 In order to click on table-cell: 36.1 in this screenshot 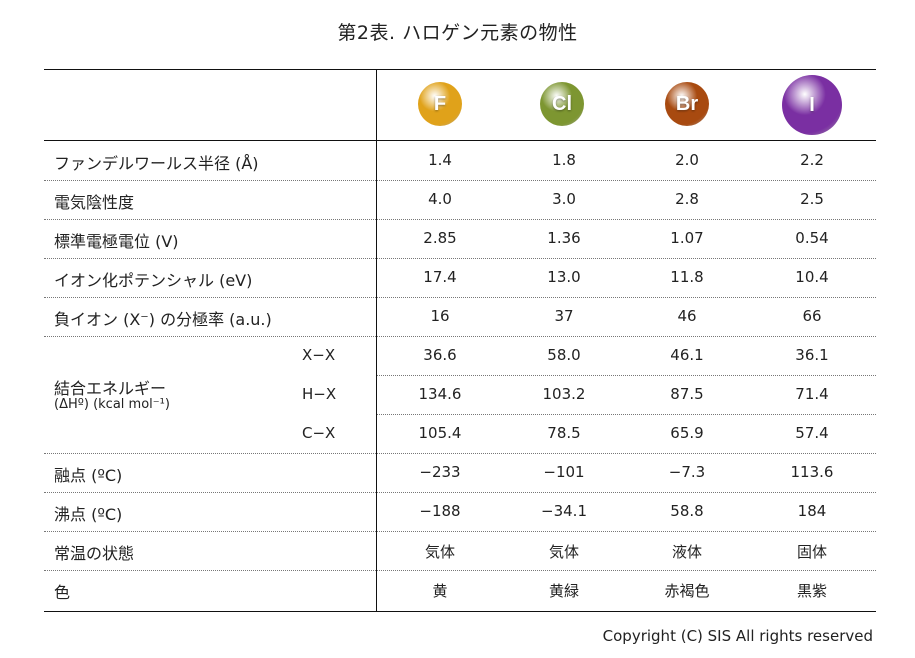, I will do `click(812, 355)`.